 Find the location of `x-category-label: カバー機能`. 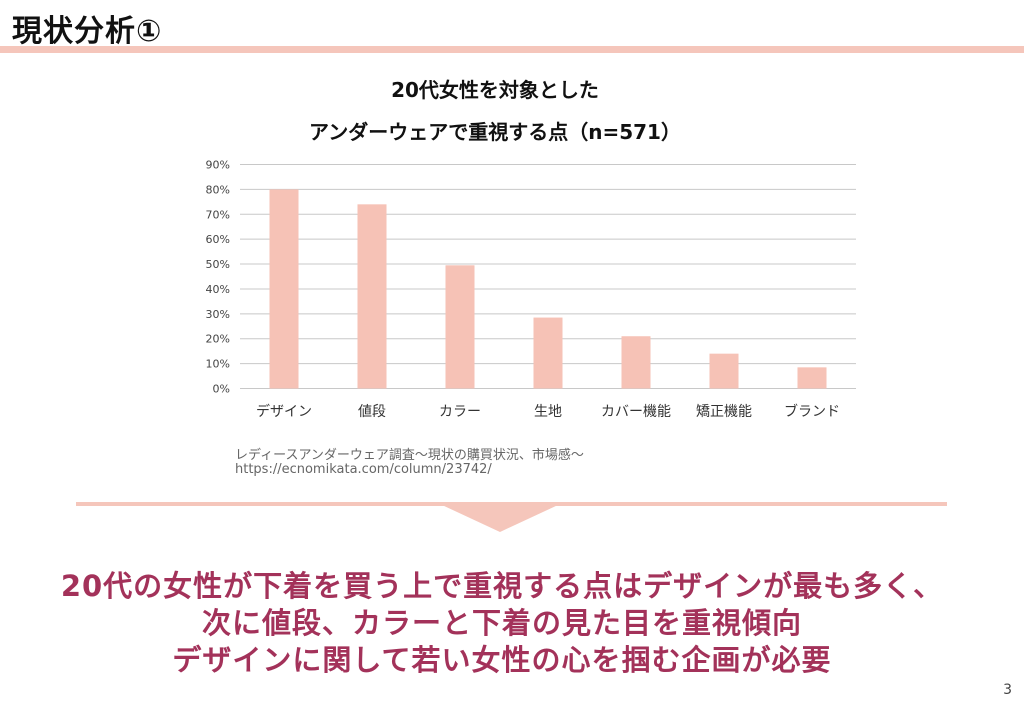

x-category-label: カバー機能 is located at coordinates (636, 412).